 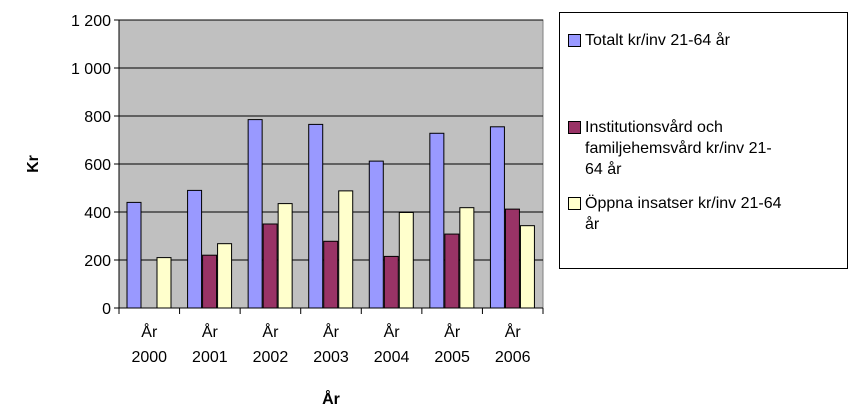 What do you see at coordinates (97, 165) in the screenshot?
I see `y-tick-label: 600` at bounding box center [97, 165].